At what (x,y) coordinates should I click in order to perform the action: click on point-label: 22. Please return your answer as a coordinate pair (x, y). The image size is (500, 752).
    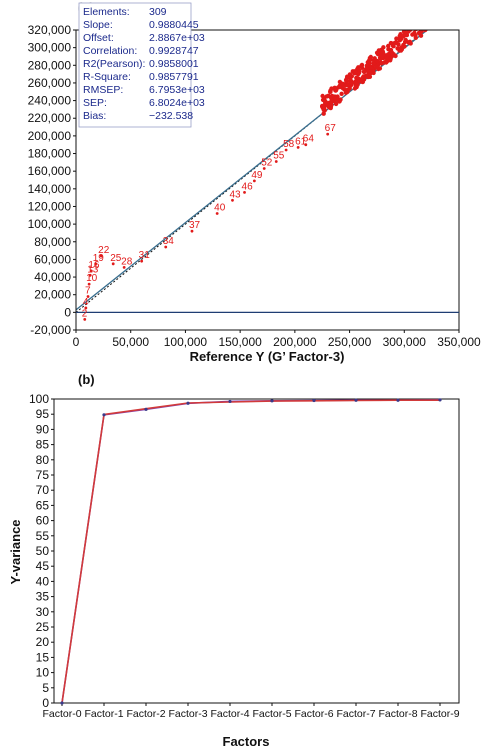
    Looking at the image, I should click on (104, 250).